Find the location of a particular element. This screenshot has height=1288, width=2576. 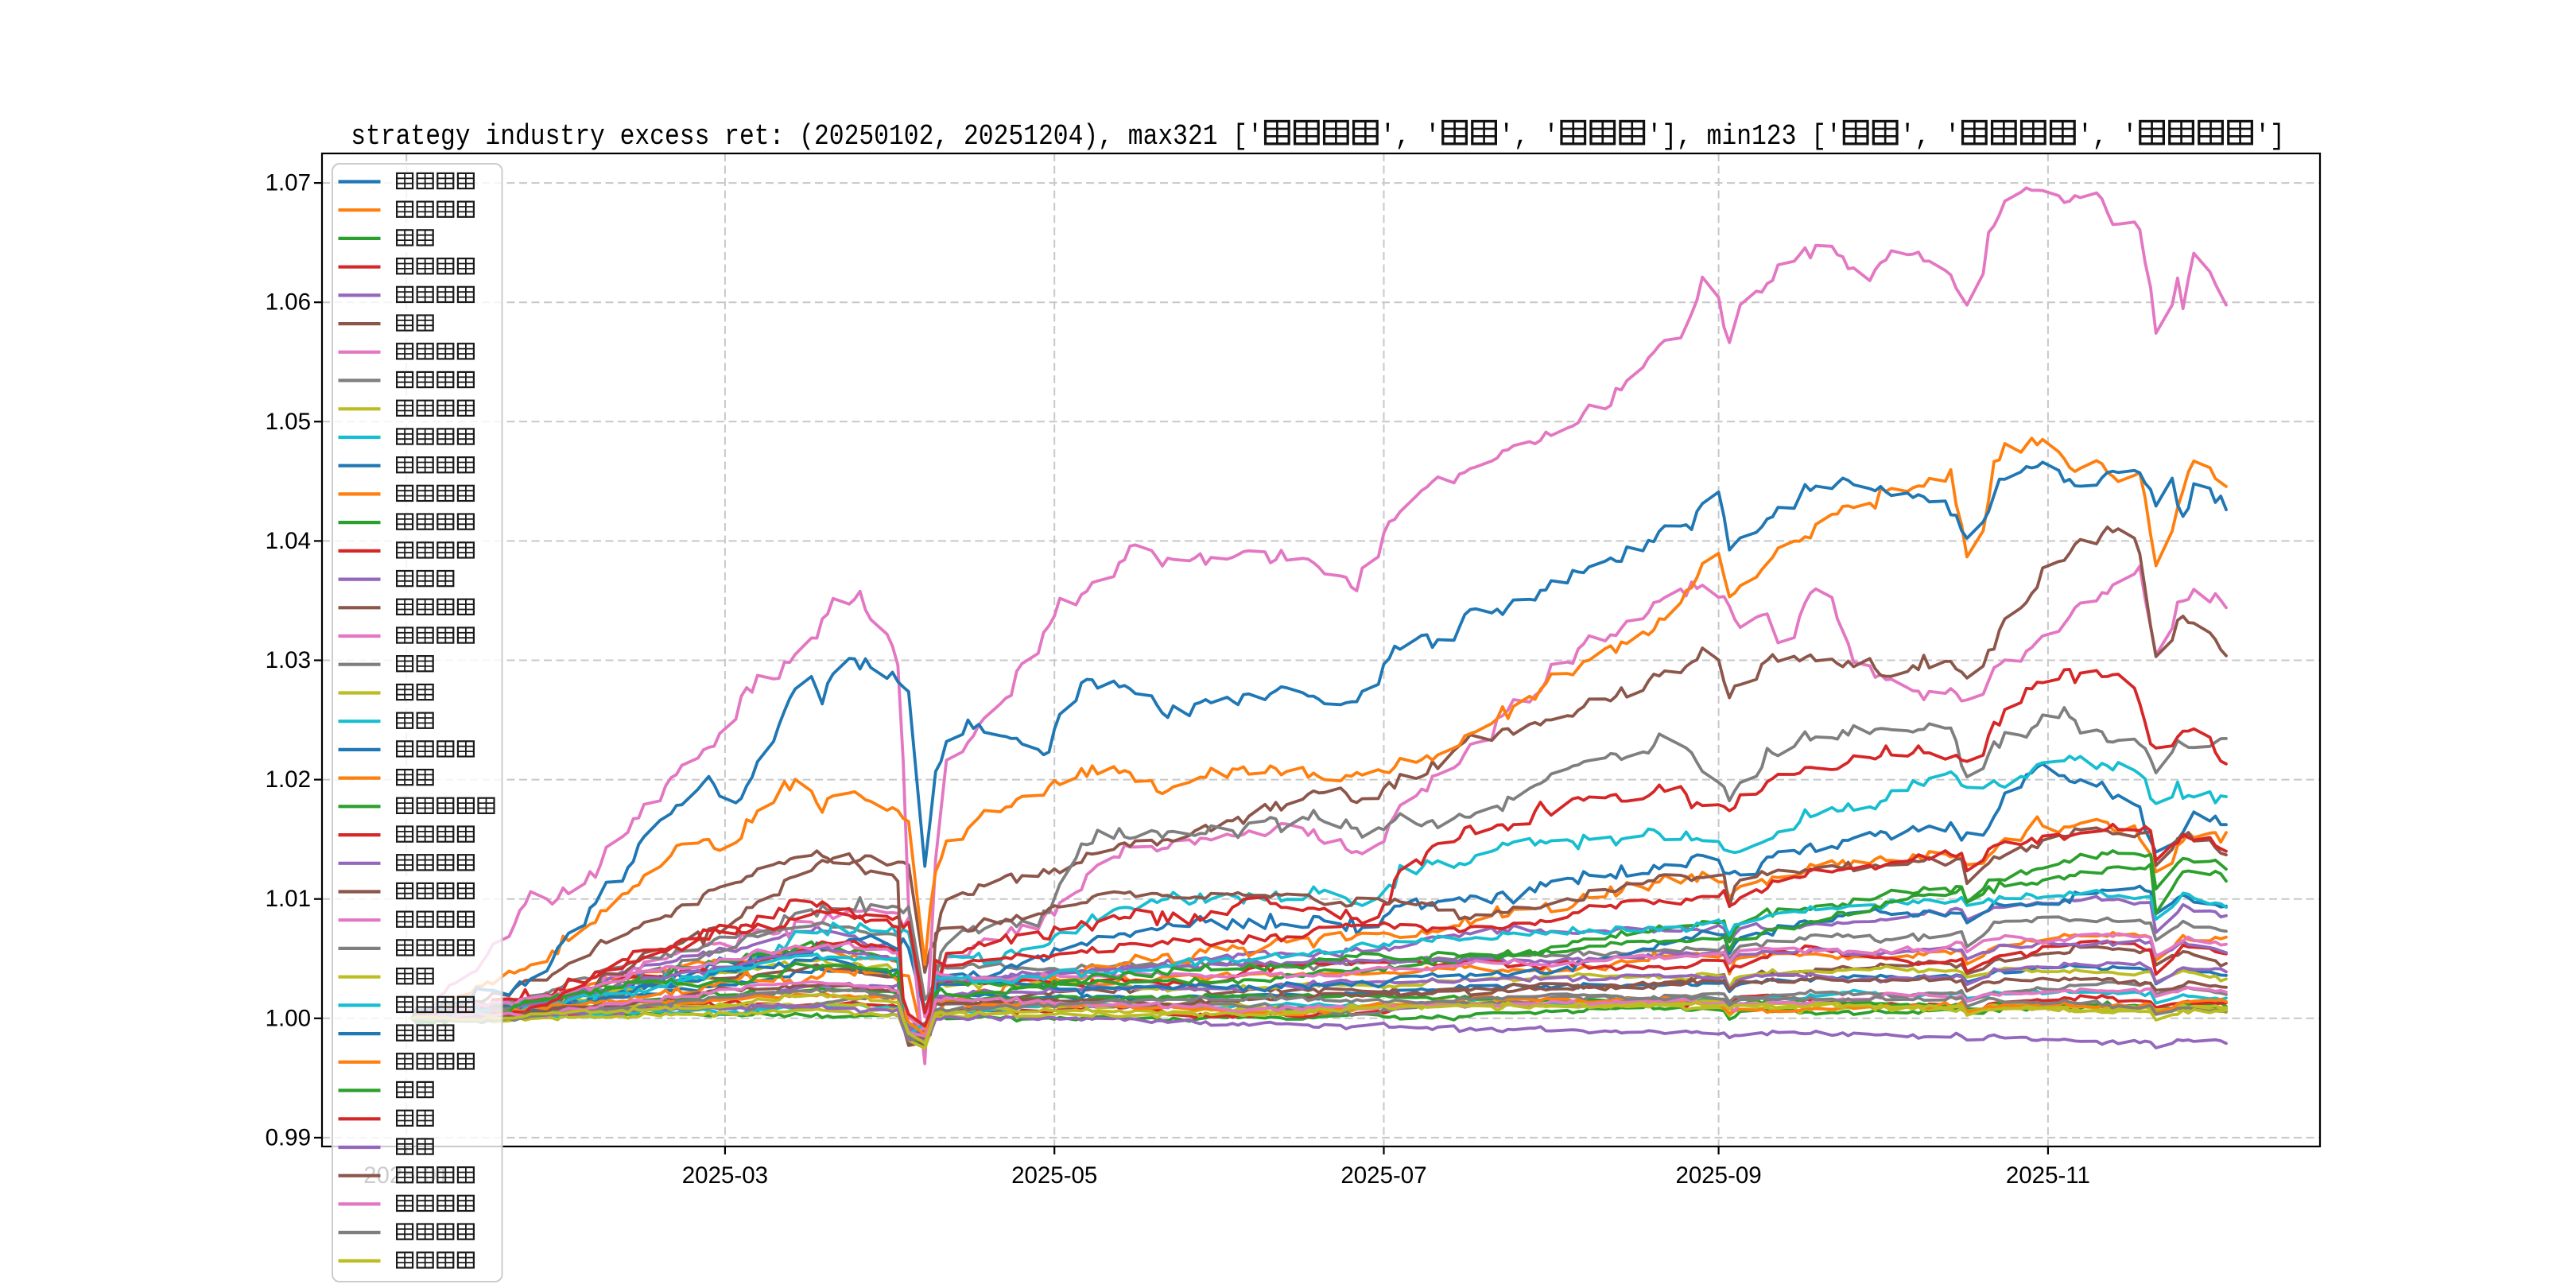

svg-text: 2025-07 is located at coordinates (1383, 1175).